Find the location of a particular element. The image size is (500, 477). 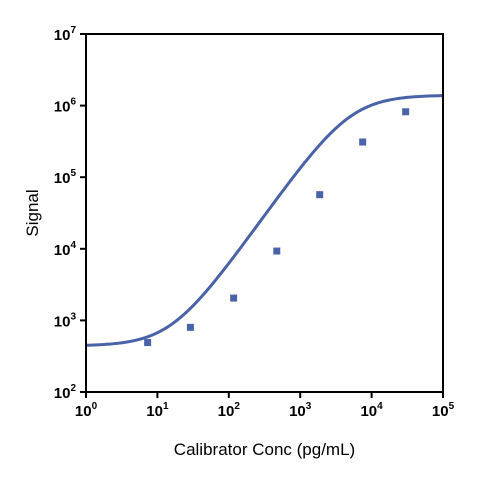

y-tick-label: 10⁷ is located at coordinates (65, 34).